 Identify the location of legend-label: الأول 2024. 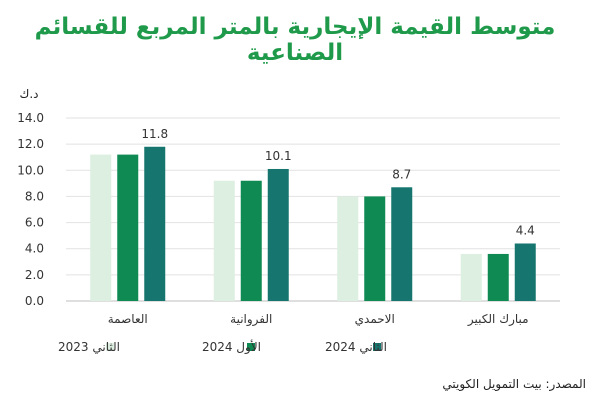
(231, 347).